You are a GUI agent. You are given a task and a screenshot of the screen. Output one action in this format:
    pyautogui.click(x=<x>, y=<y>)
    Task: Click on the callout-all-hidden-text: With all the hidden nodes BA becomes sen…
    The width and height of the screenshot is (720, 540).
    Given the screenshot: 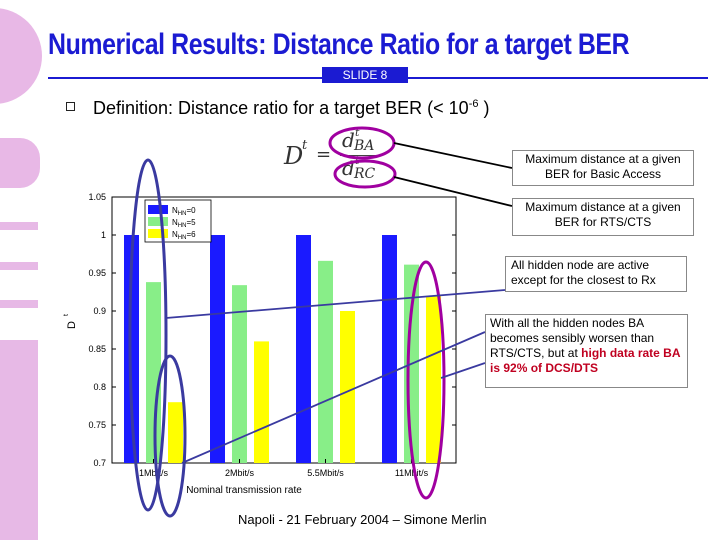 What is the action you would take?
    pyautogui.click(x=572, y=338)
    